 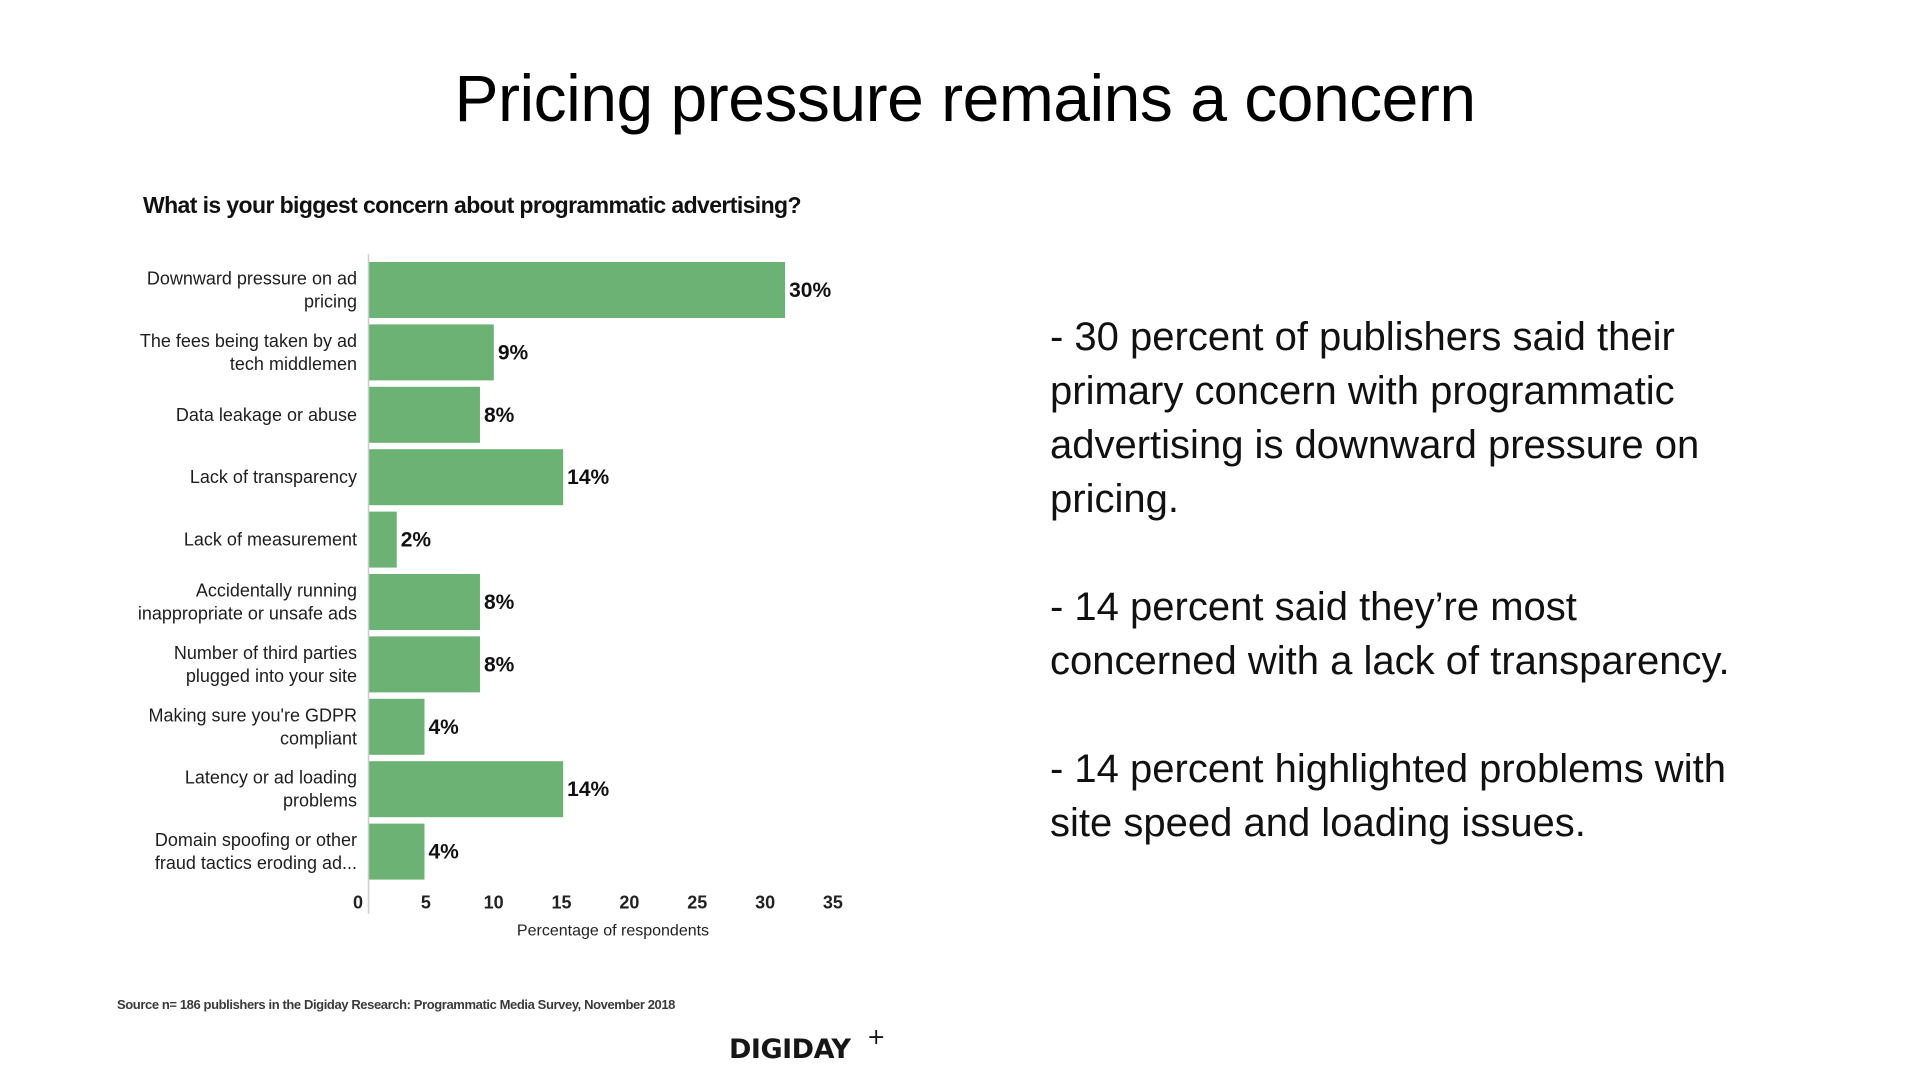 I want to click on category-label-line: problems, so click(x=320, y=801).